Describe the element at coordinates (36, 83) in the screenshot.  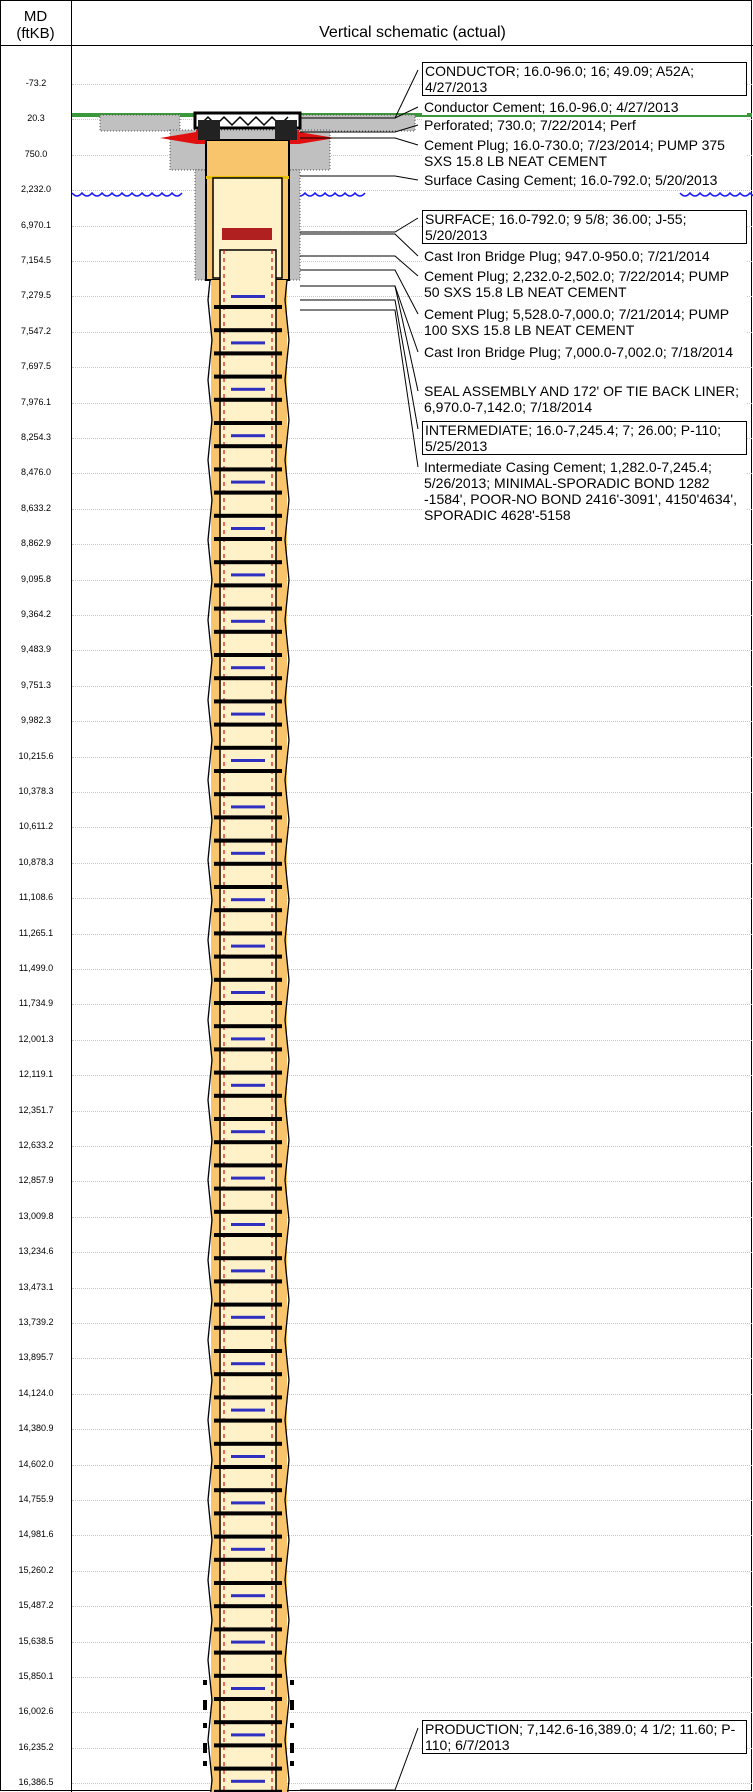
I see `depth-label: -73.2` at that location.